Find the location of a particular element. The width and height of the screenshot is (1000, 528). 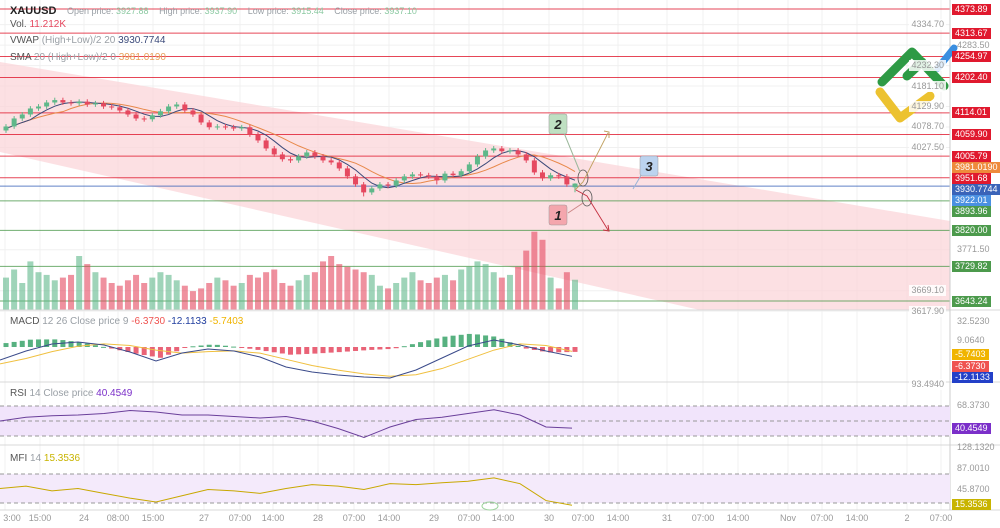

mfi-legend: MFI 14 15.3536 is located at coordinates (45, 458).